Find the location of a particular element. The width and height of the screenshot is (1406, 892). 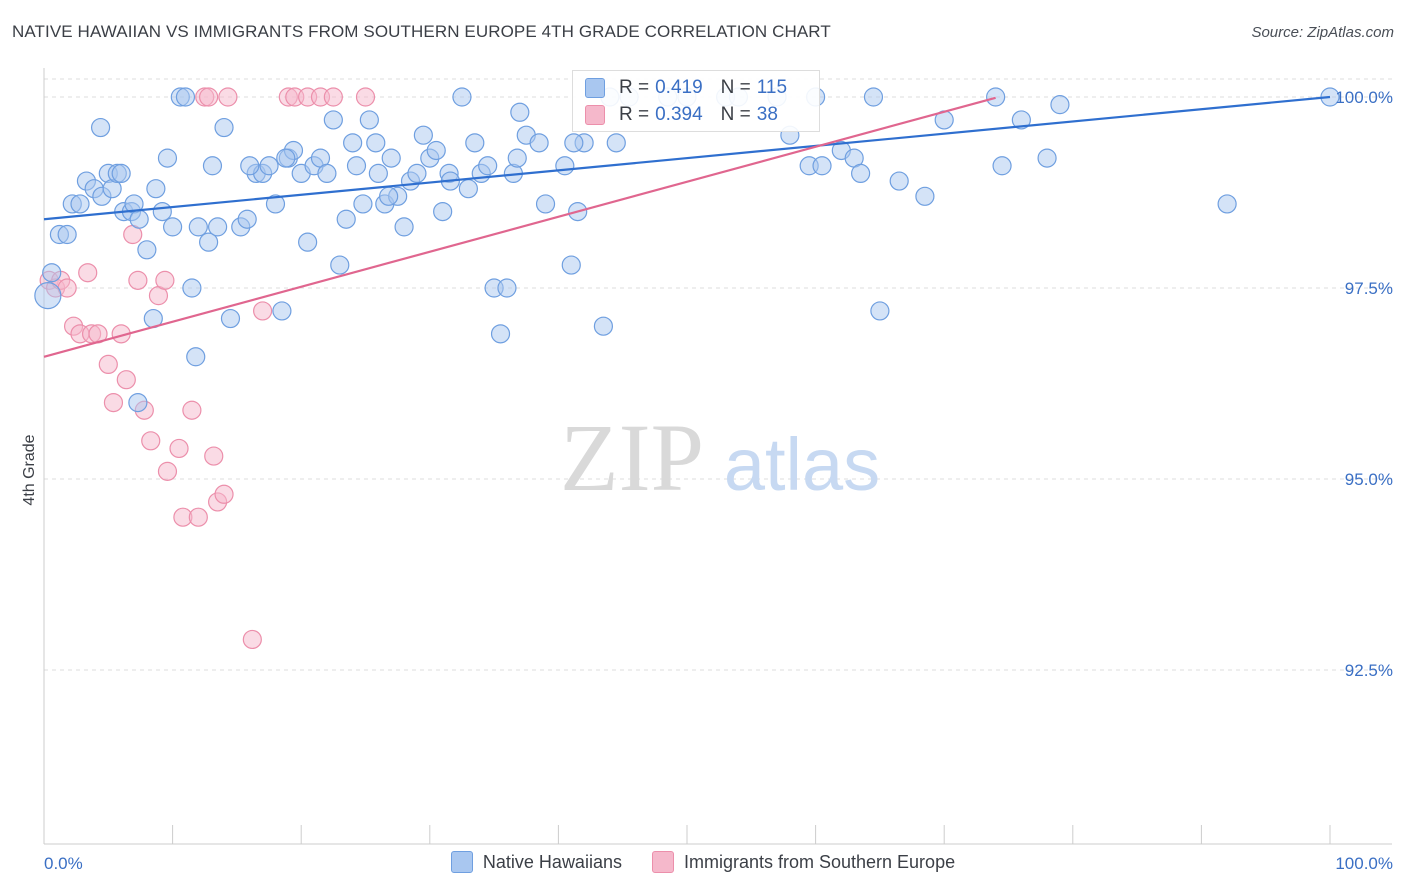

stats-row-blue: R = 0.419 N = 115 is located at coordinates (686, 88).